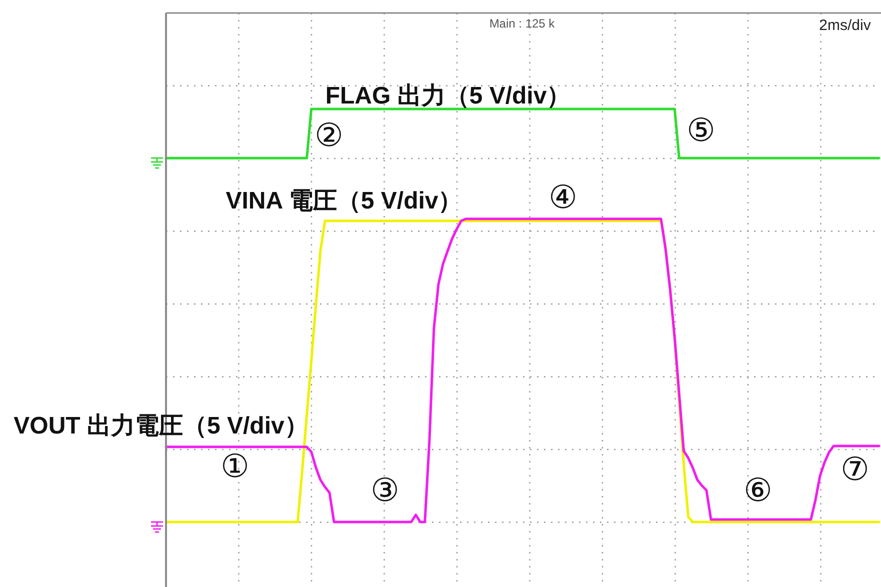  I want to click on annotation: ②, so click(329, 135).